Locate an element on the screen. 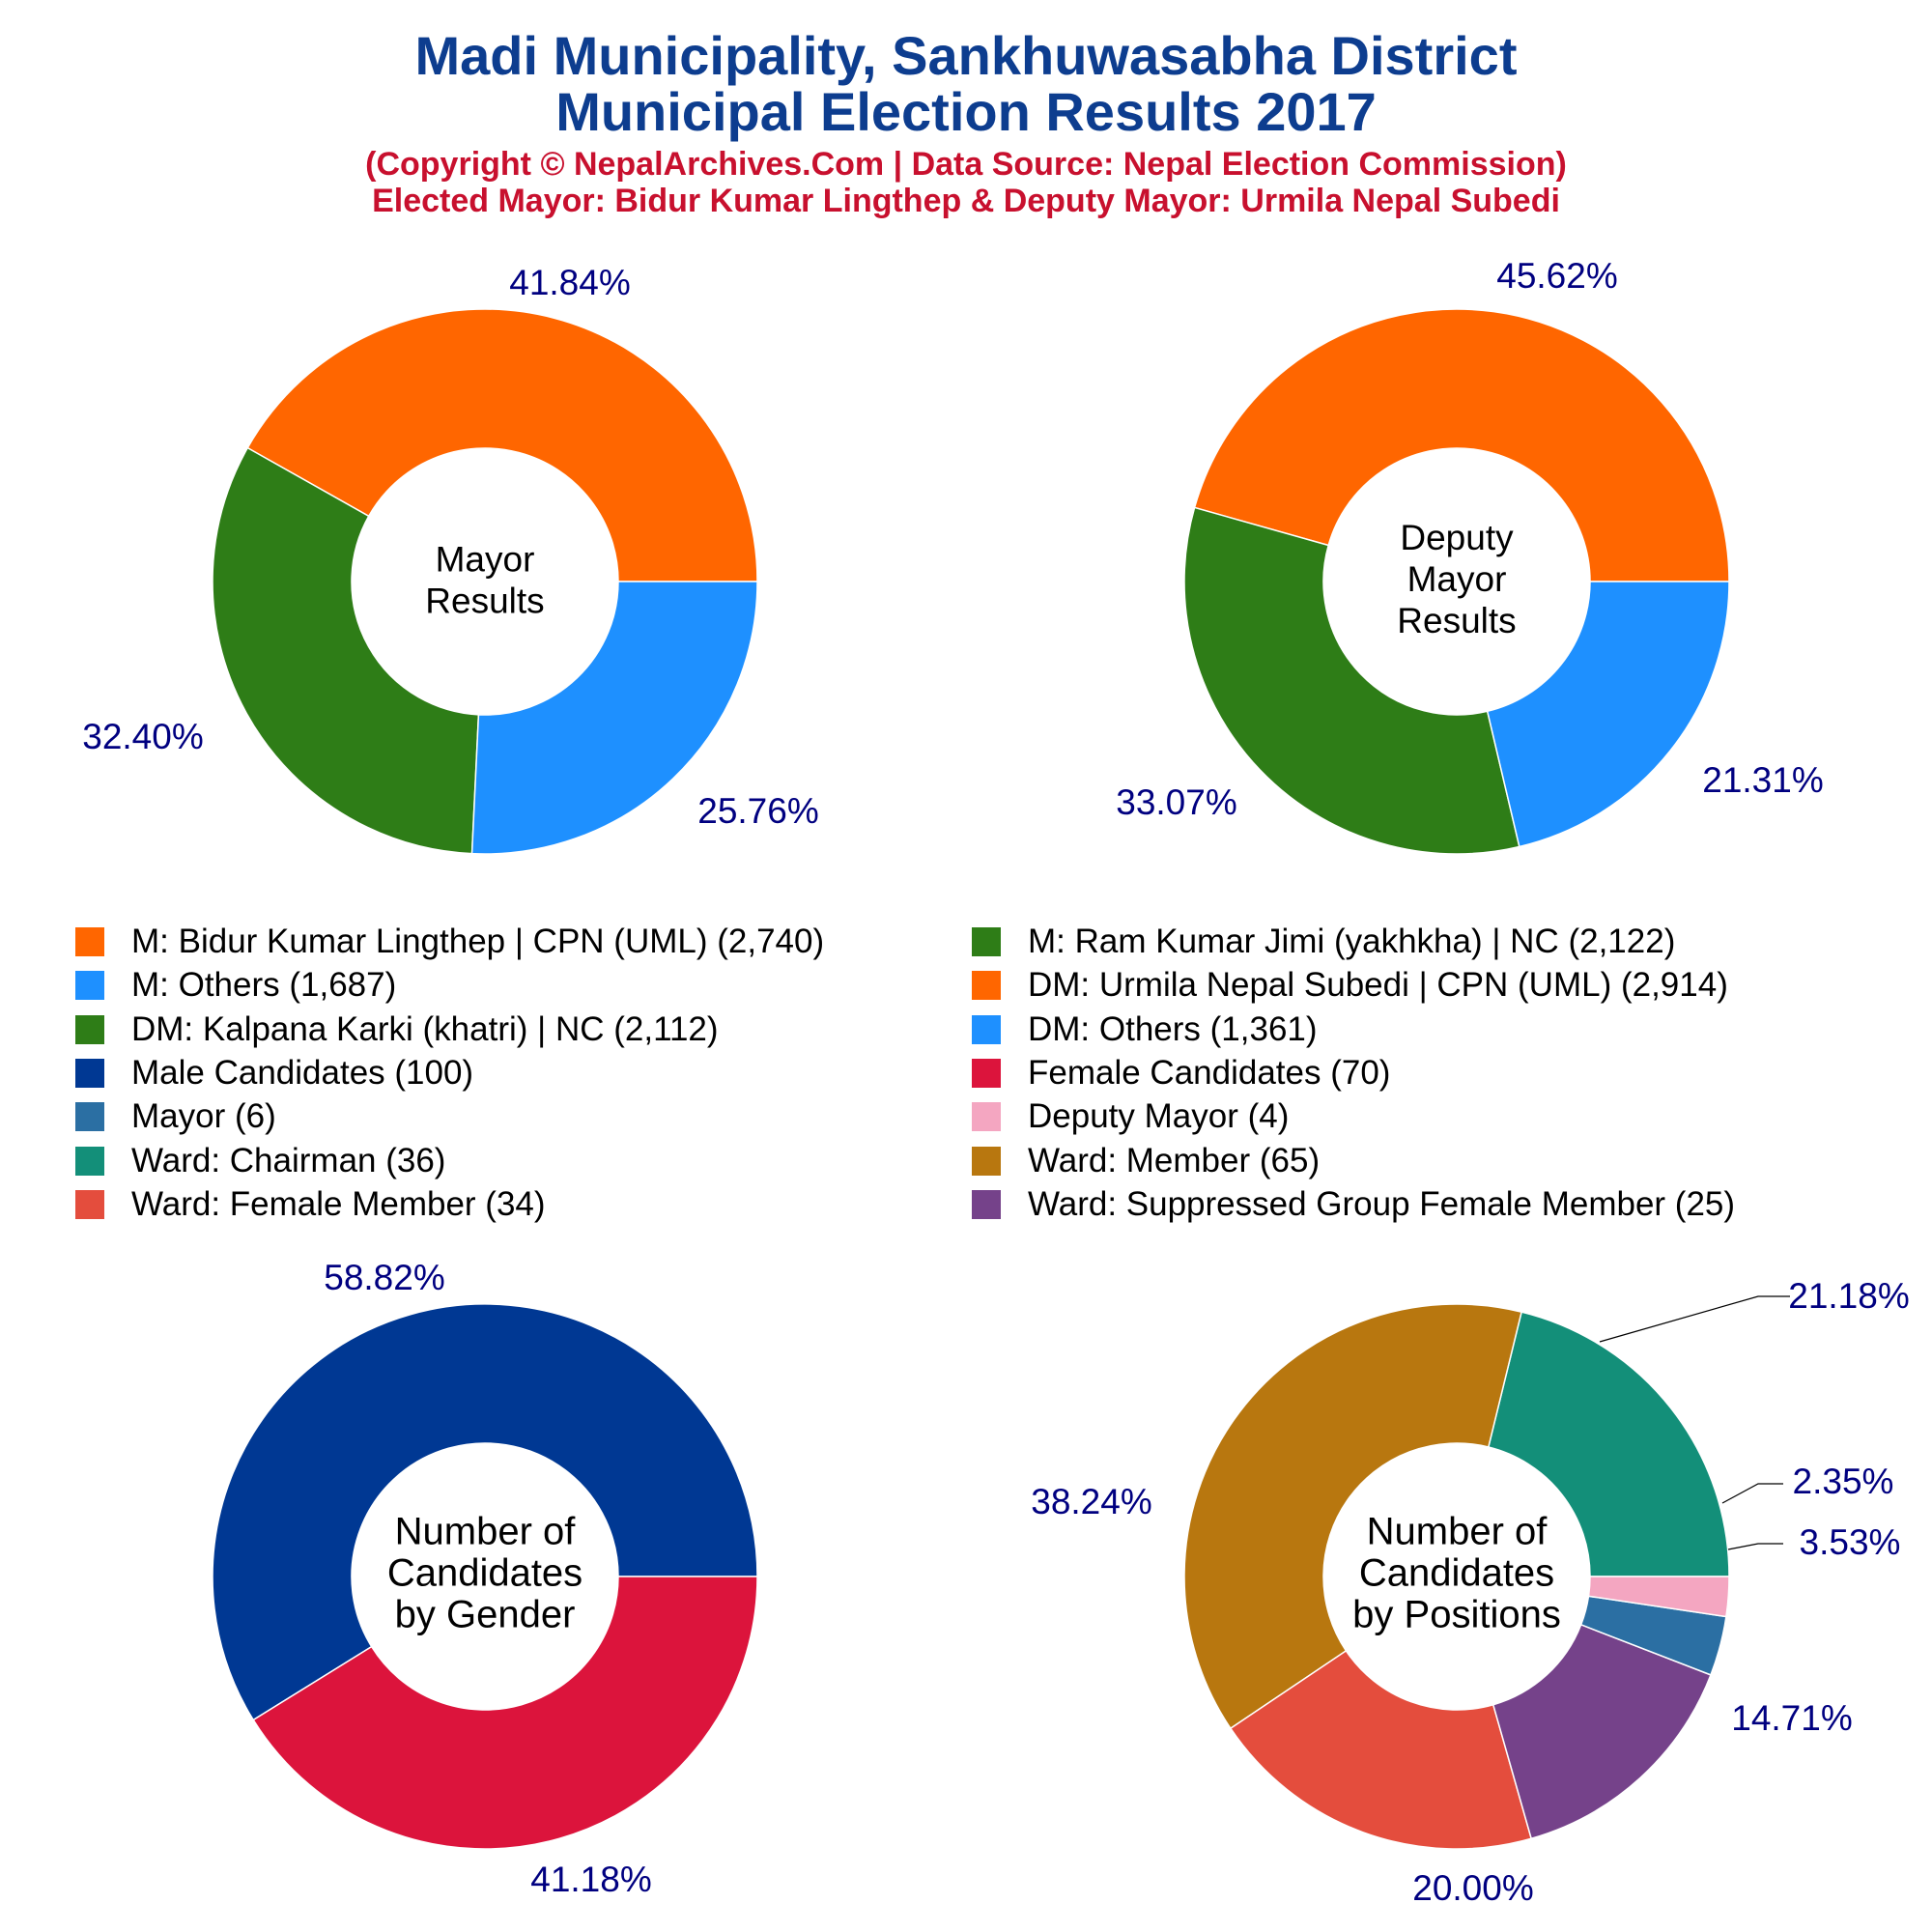 This screenshot has width=1932, height=1932. legend-item: M: Ram Kumar Jimi (yakhkha) | NC (2,122) is located at coordinates (1323, 942).